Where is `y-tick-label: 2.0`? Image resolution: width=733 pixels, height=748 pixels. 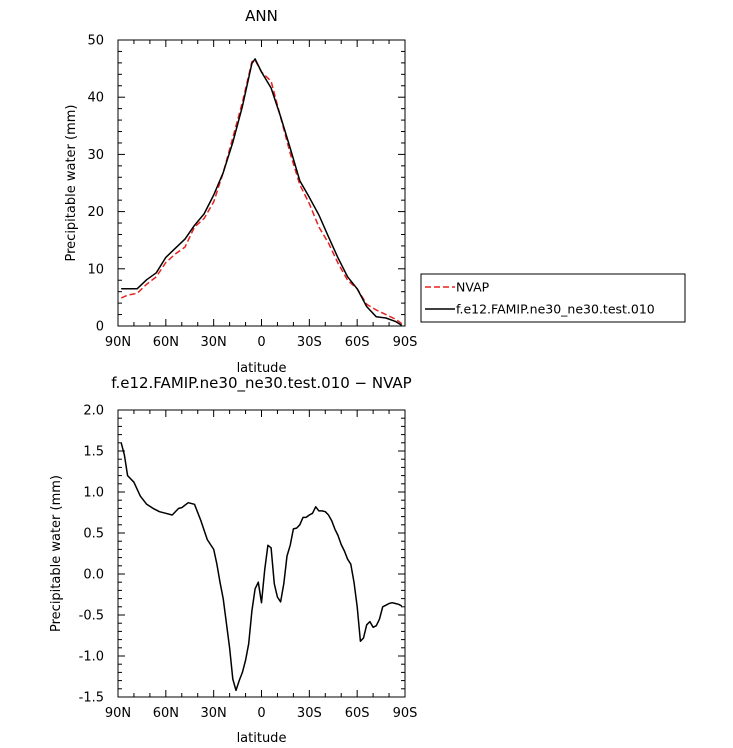 y-tick-label: 2.0 is located at coordinates (93, 411).